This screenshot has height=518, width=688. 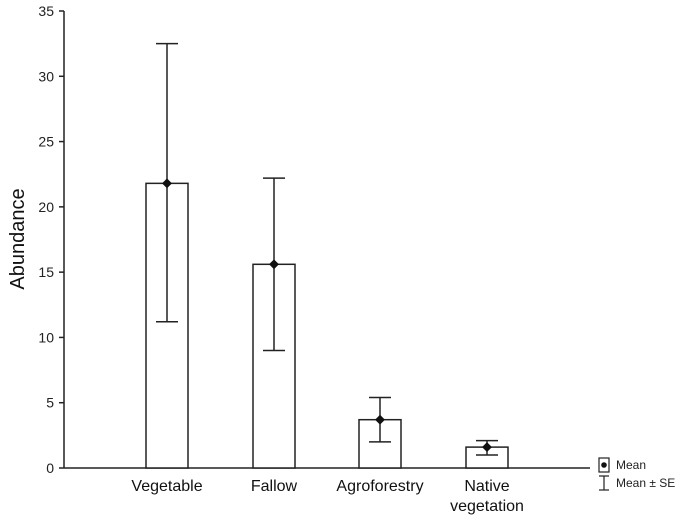 I want to click on legend-label-mean: Mean, so click(x=631, y=465).